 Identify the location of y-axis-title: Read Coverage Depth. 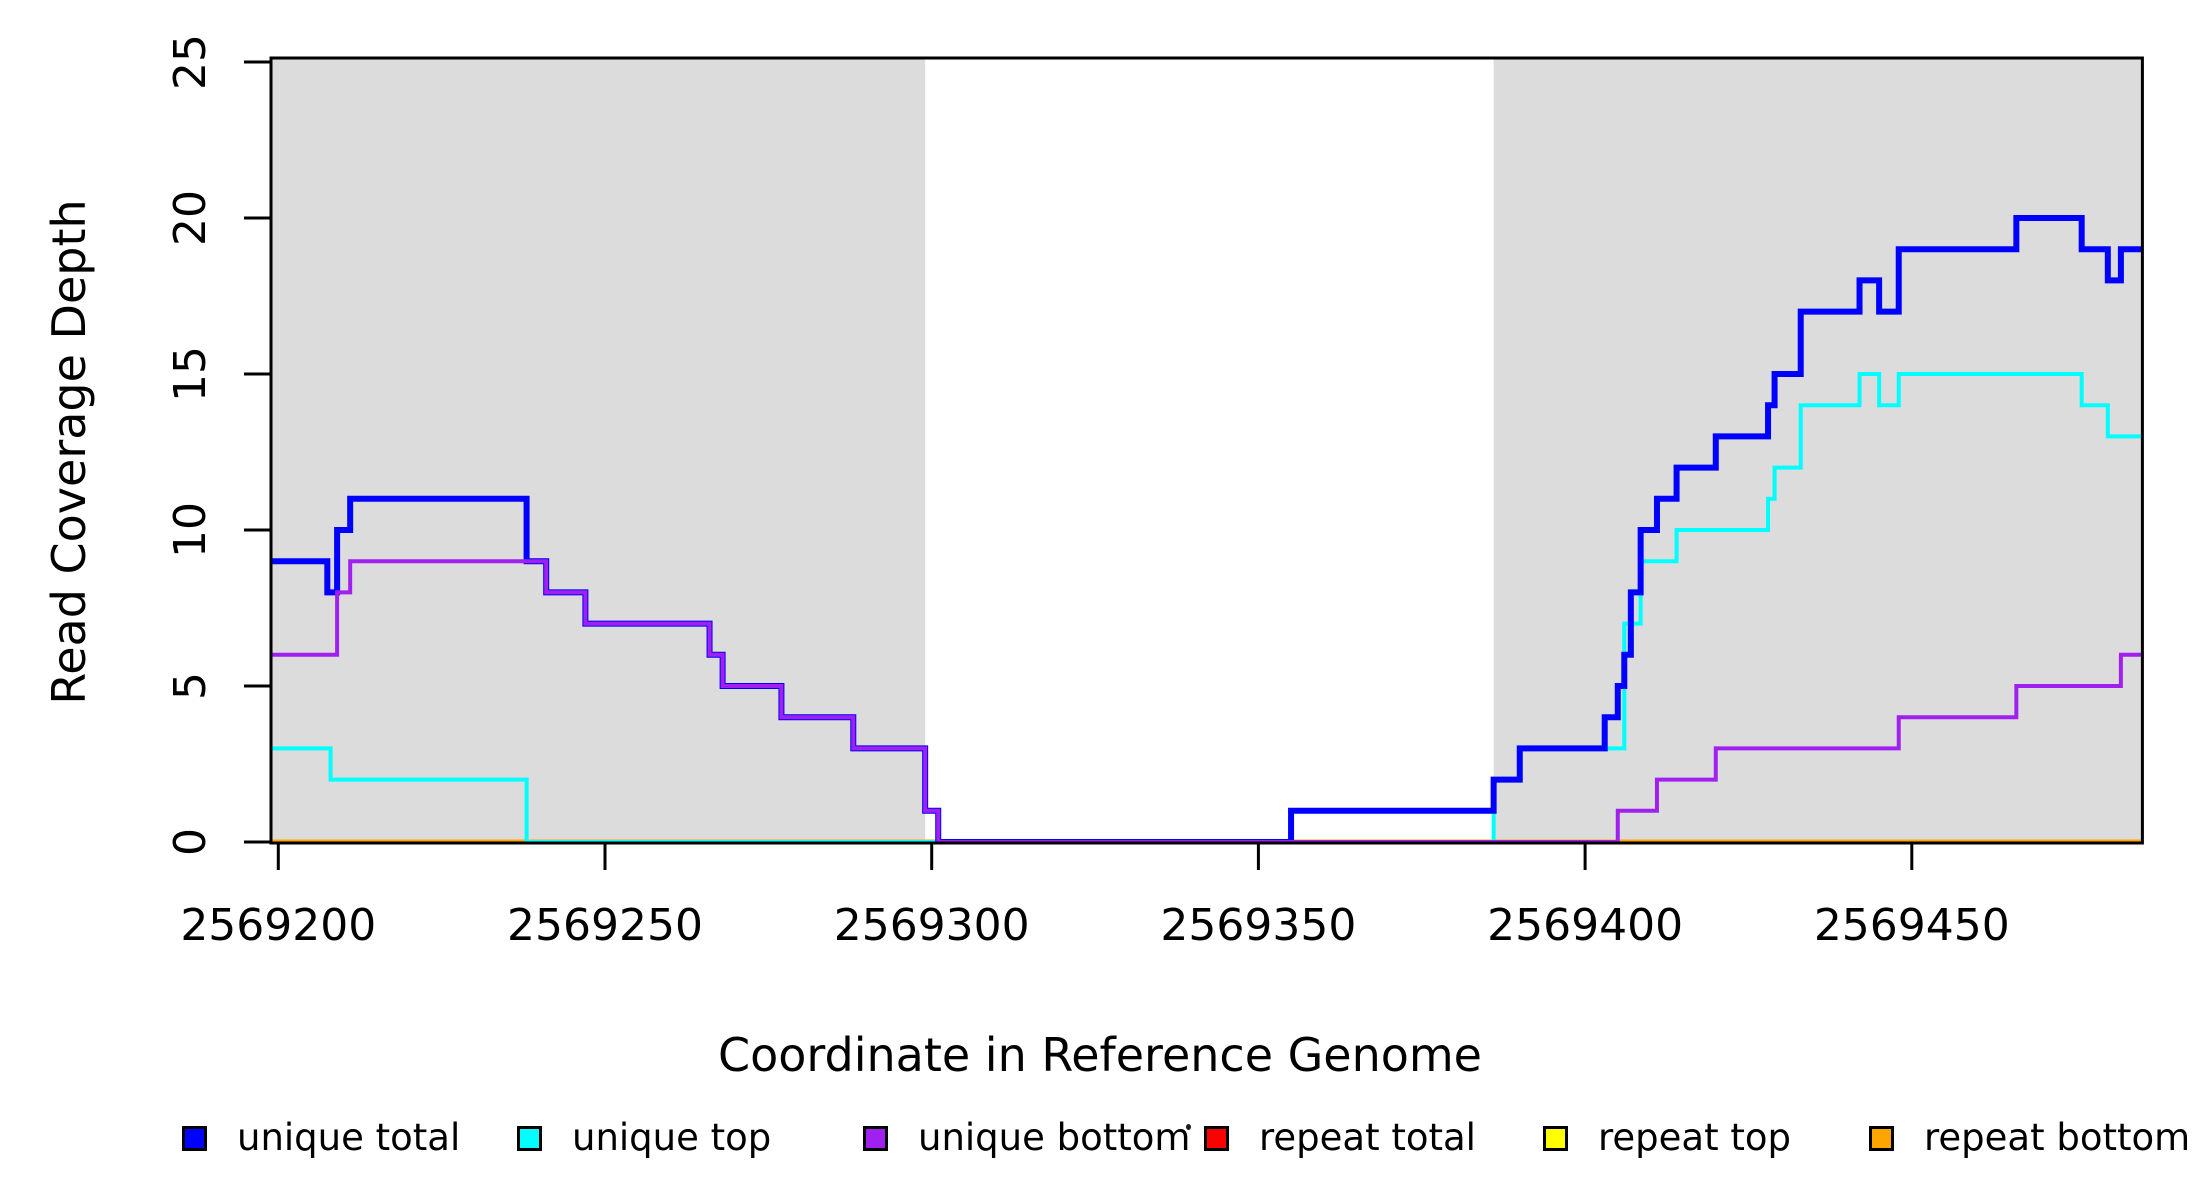
(69, 452).